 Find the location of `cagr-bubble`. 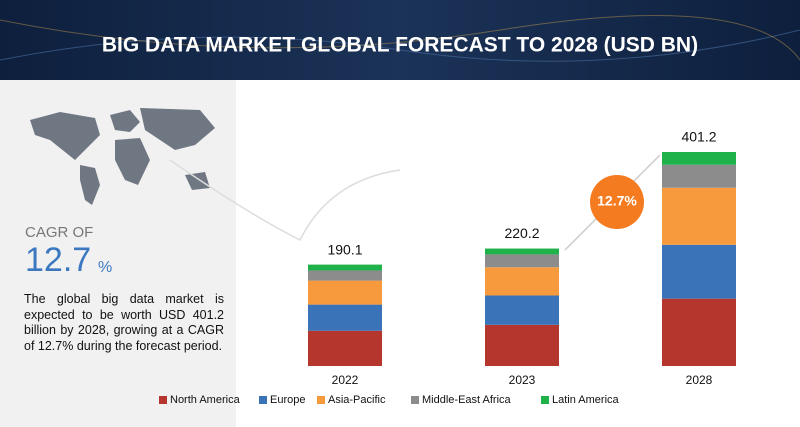

cagr-bubble is located at coordinates (617, 202).